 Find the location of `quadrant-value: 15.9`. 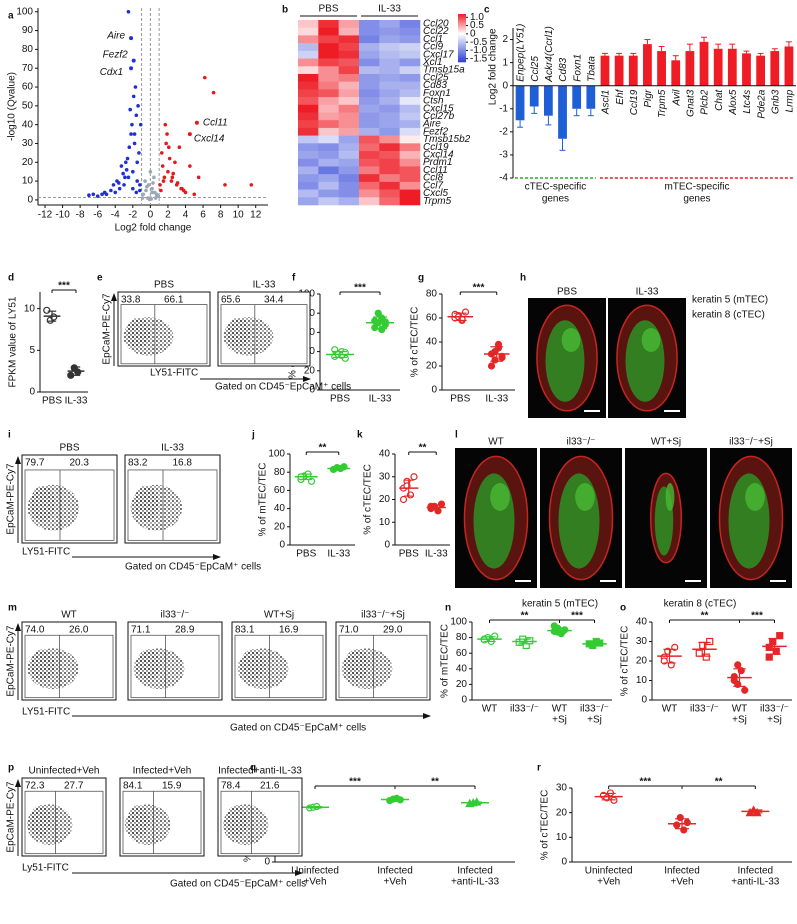

quadrant-value: 15.9 is located at coordinates (172, 786).